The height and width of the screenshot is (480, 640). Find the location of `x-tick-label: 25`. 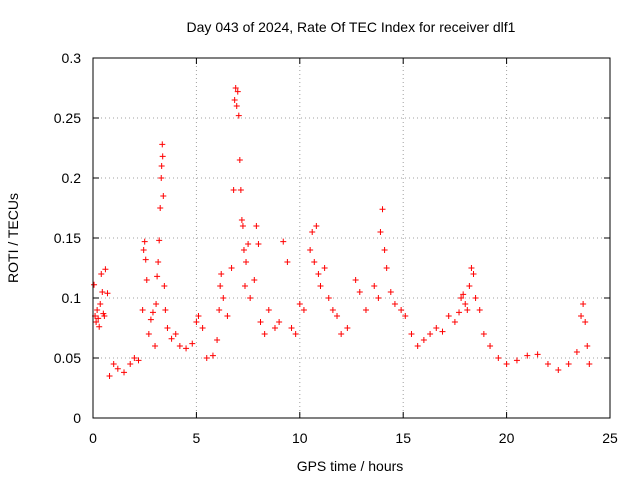

x-tick-label: 25 is located at coordinates (610, 438).